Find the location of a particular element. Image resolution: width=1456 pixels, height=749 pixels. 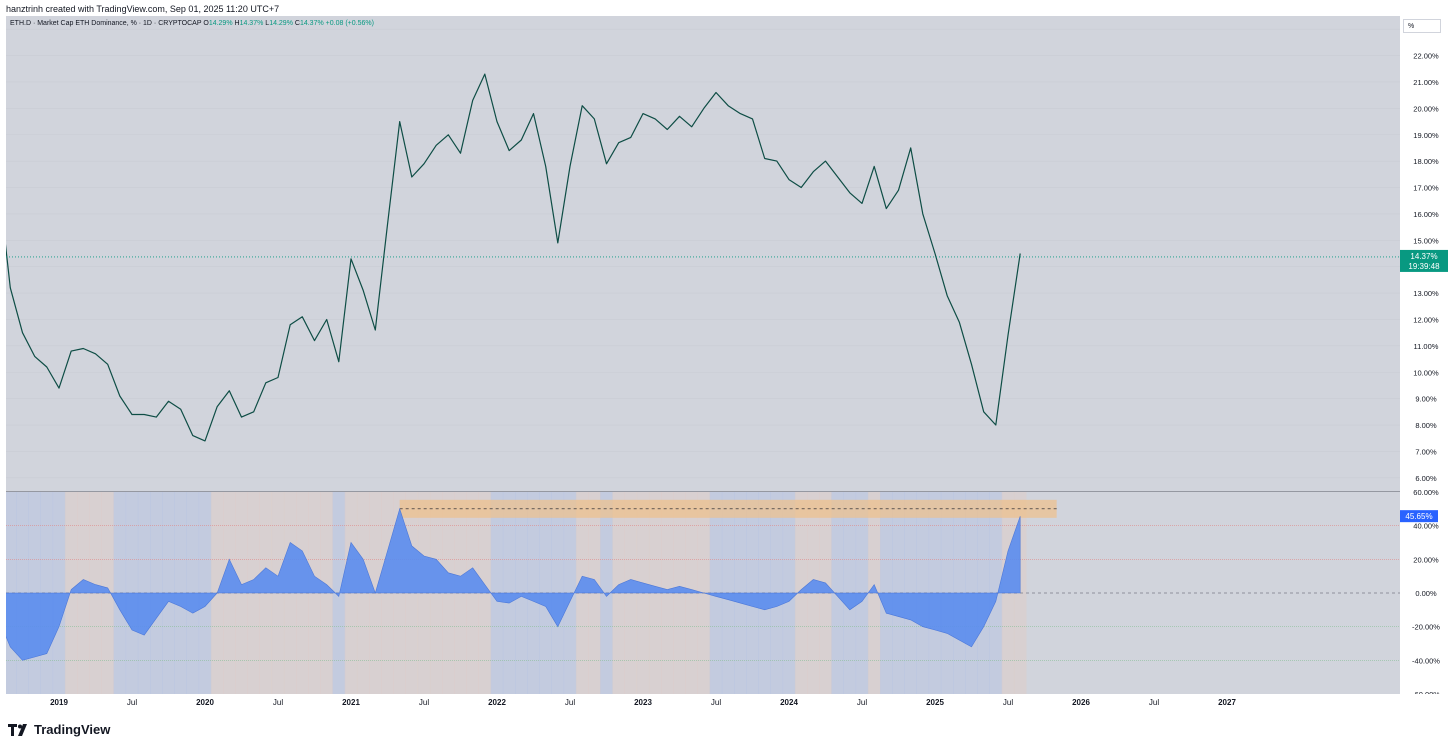

indicator-tick-label: -20.00% is located at coordinates (1426, 627).